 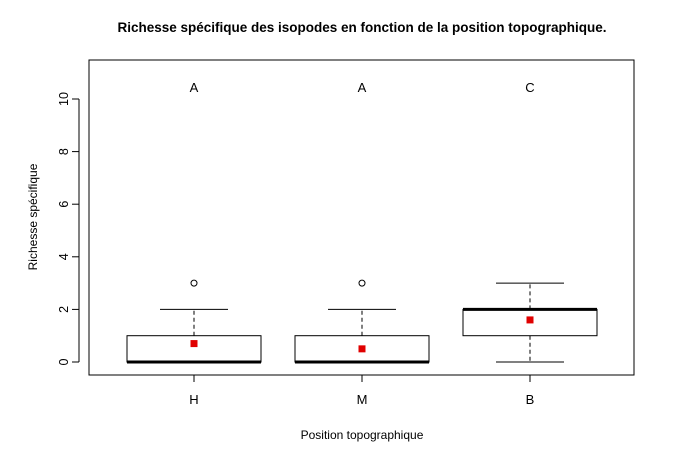 What do you see at coordinates (530, 399) in the screenshot?
I see `x-tick-label: B` at bounding box center [530, 399].